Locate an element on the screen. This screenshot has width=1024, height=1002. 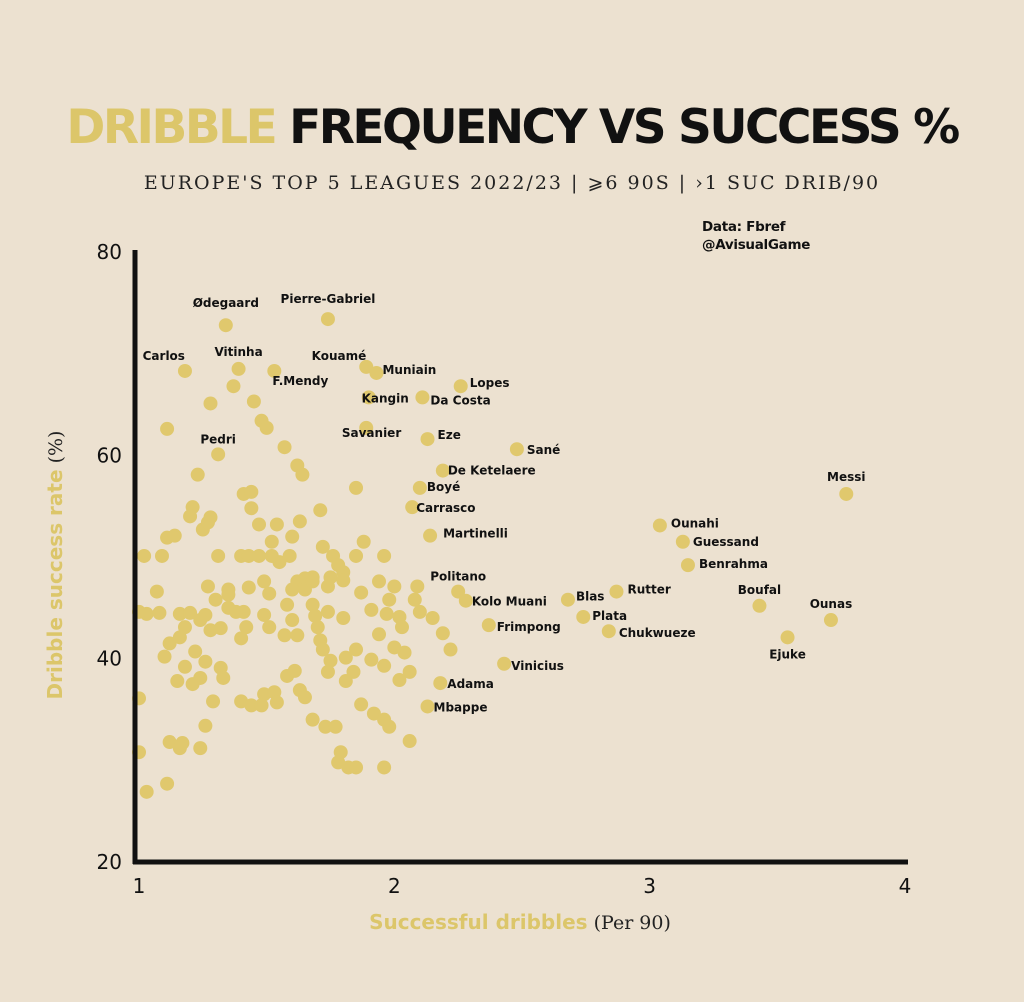
point-label: Plata is located at coordinates (609, 616).